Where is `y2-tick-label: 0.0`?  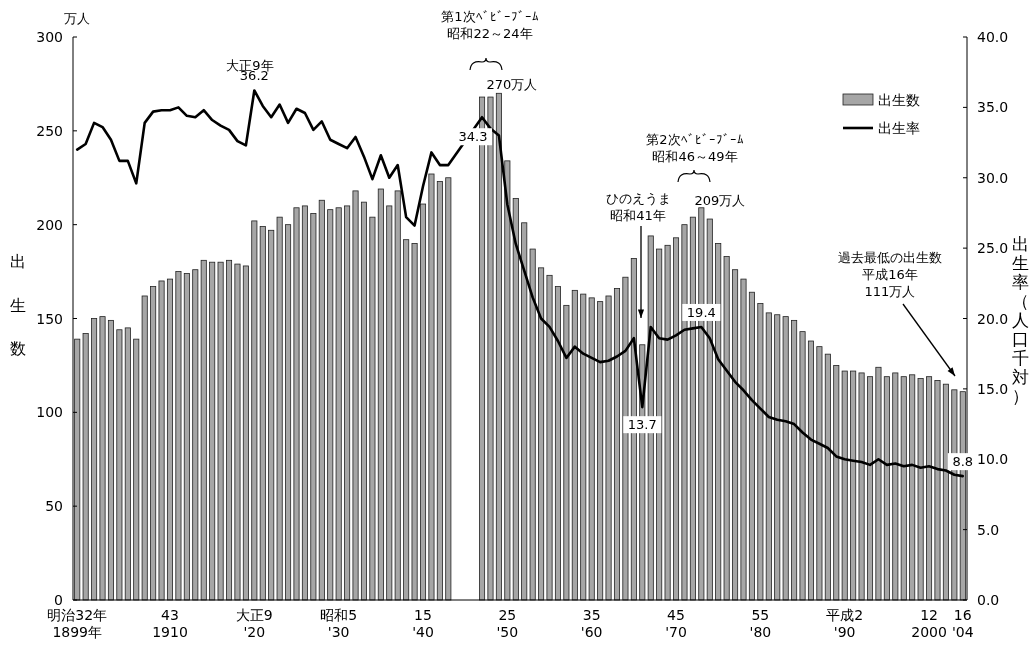 y2-tick-label: 0.0 is located at coordinates (988, 600).